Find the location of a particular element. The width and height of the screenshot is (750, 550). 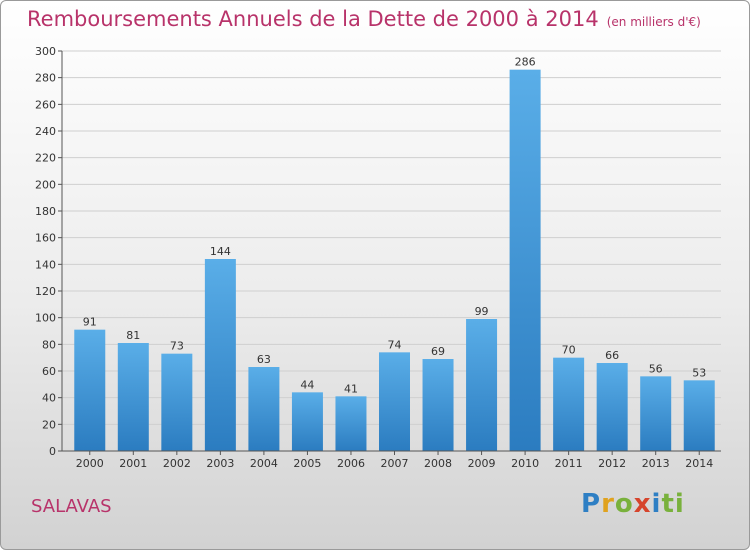

x-tick-label: 2013 is located at coordinates (656, 463).